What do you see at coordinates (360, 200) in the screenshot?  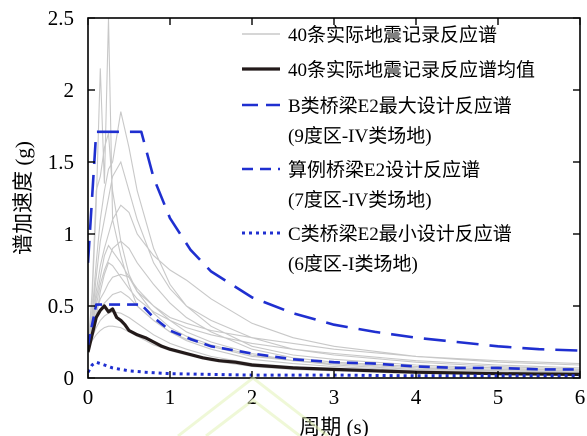 I see `legend-sublabel-4: (7度区-IV类场地)` at bounding box center [360, 200].